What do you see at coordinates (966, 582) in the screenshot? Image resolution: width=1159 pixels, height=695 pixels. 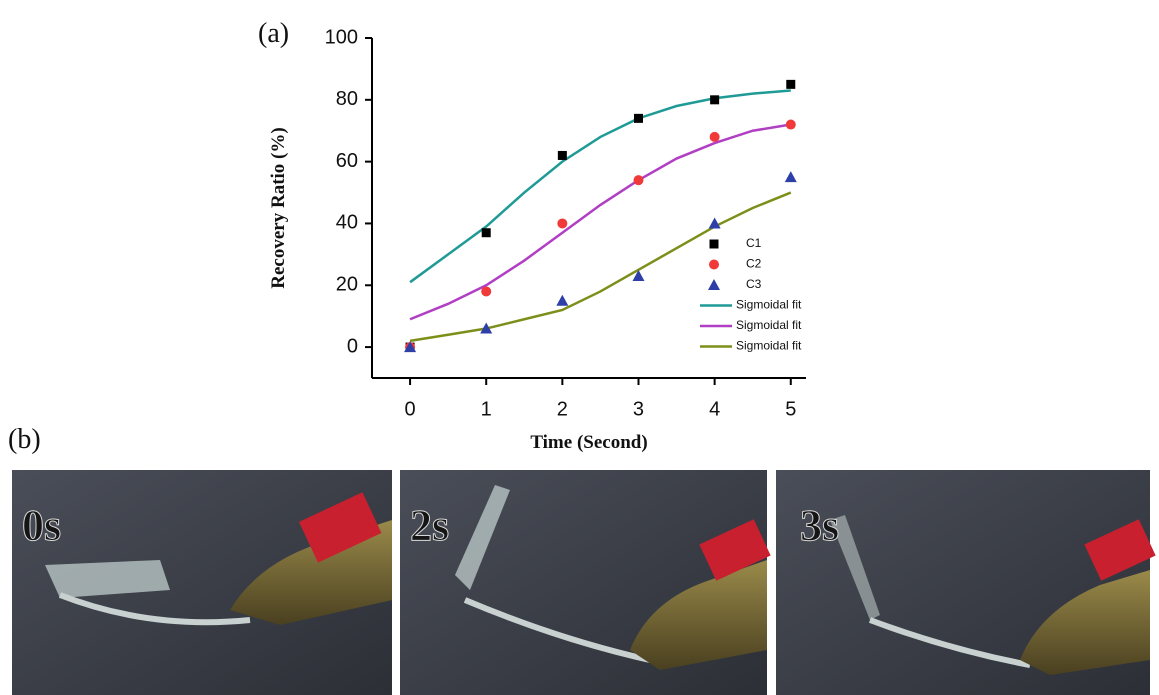 I see `photo-panel: 3s` at bounding box center [966, 582].